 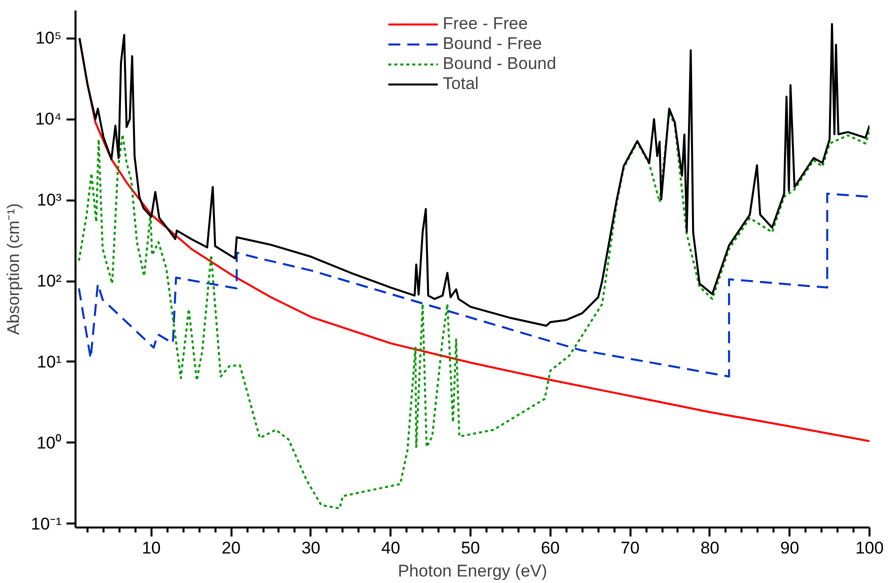 I want to click on y-tick-label: 10¹, so click(x=49, y=362).